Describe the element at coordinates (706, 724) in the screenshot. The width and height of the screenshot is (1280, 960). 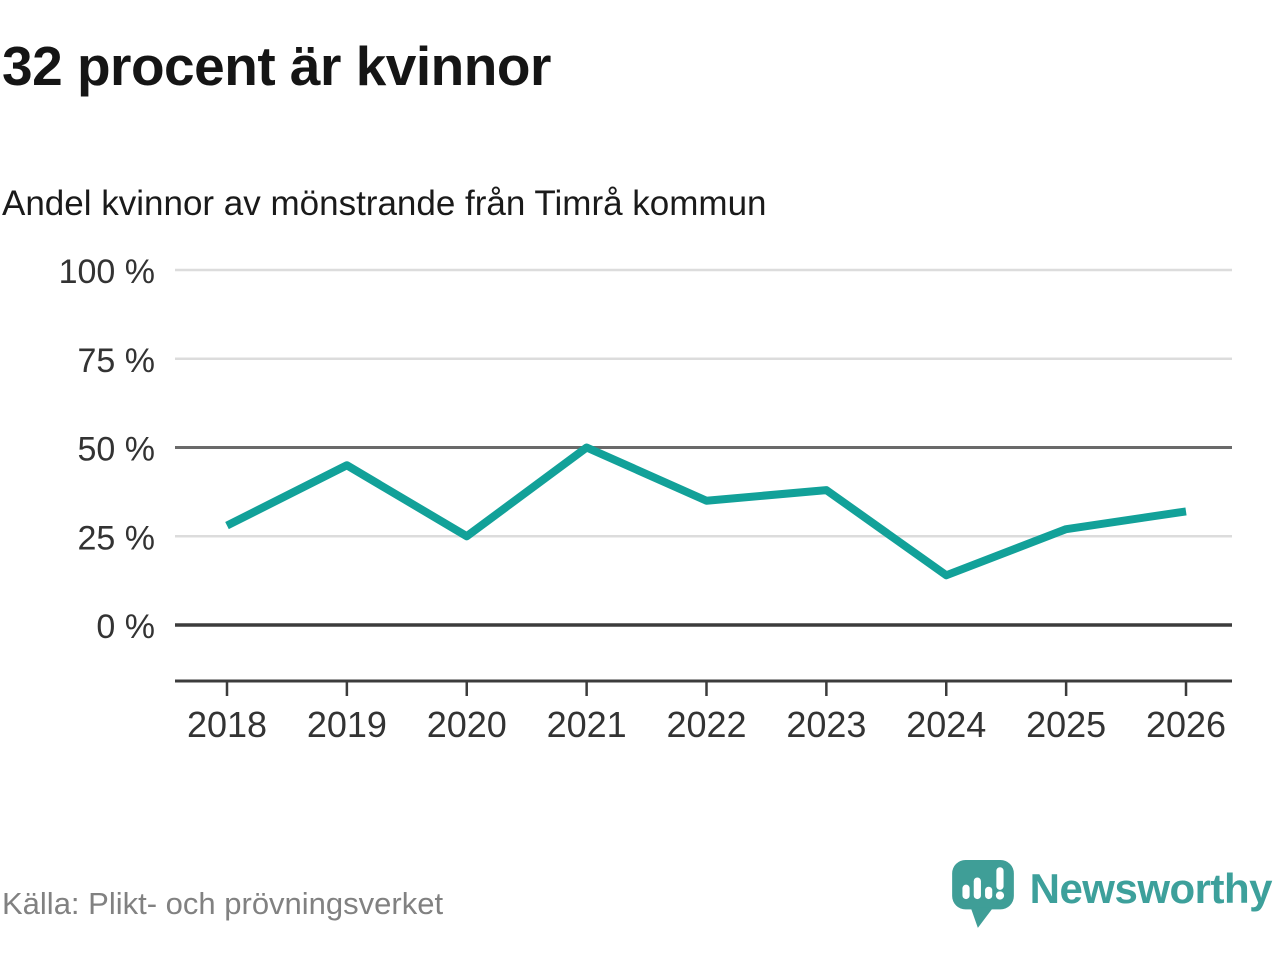
I see `x-axis-label: 2022` at that location.